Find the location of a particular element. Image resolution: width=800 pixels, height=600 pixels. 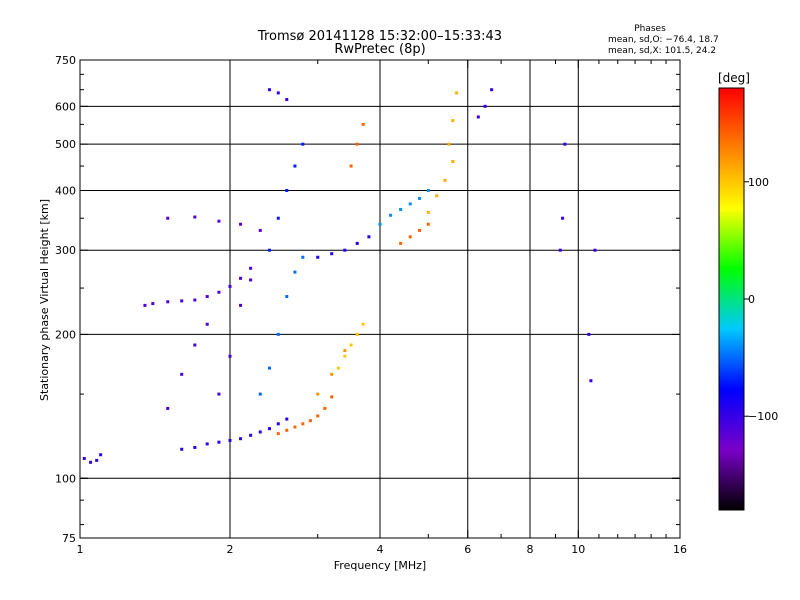

x-tick-label: 2 is located at coordinates (230, 549).